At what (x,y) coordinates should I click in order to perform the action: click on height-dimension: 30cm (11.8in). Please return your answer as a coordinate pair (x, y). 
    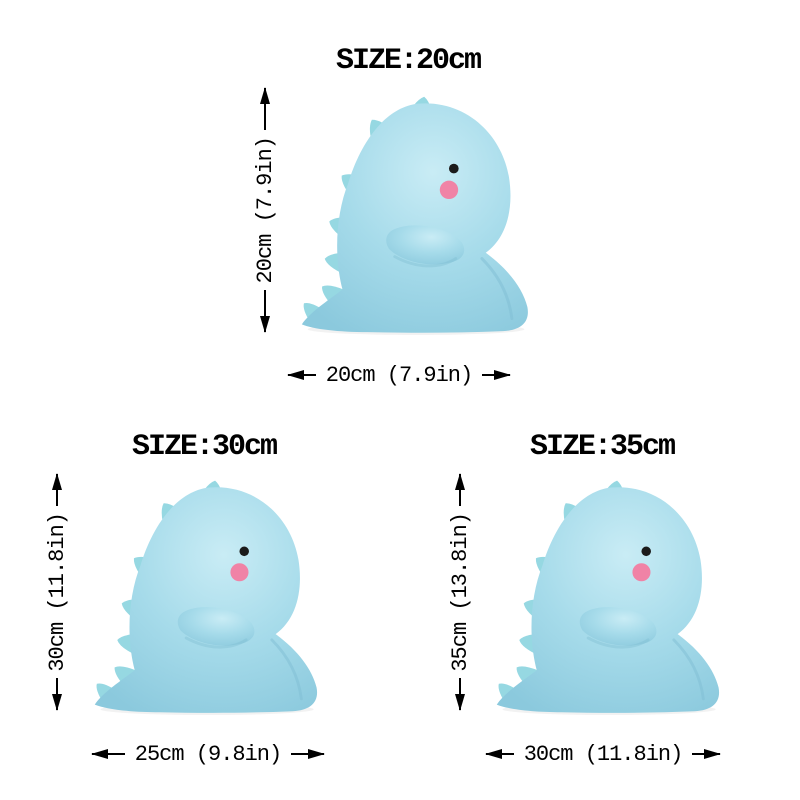
    Looking at the image, I should click on (57, 592).